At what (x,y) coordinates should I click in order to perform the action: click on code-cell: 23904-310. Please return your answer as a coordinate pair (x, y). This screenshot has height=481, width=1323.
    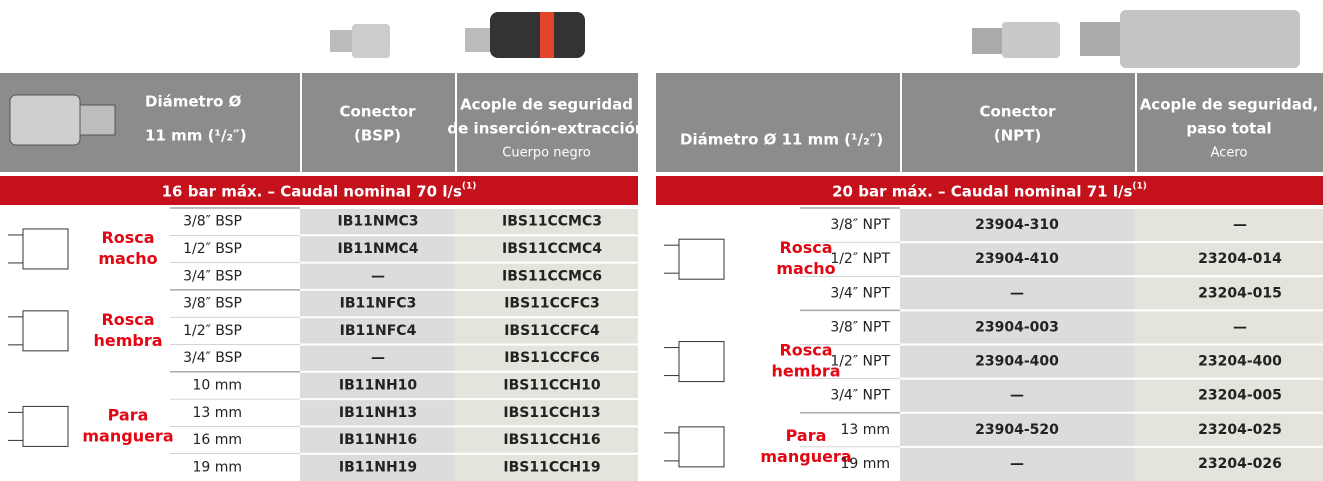
    Looking at the image, I should click on (1017, 225).